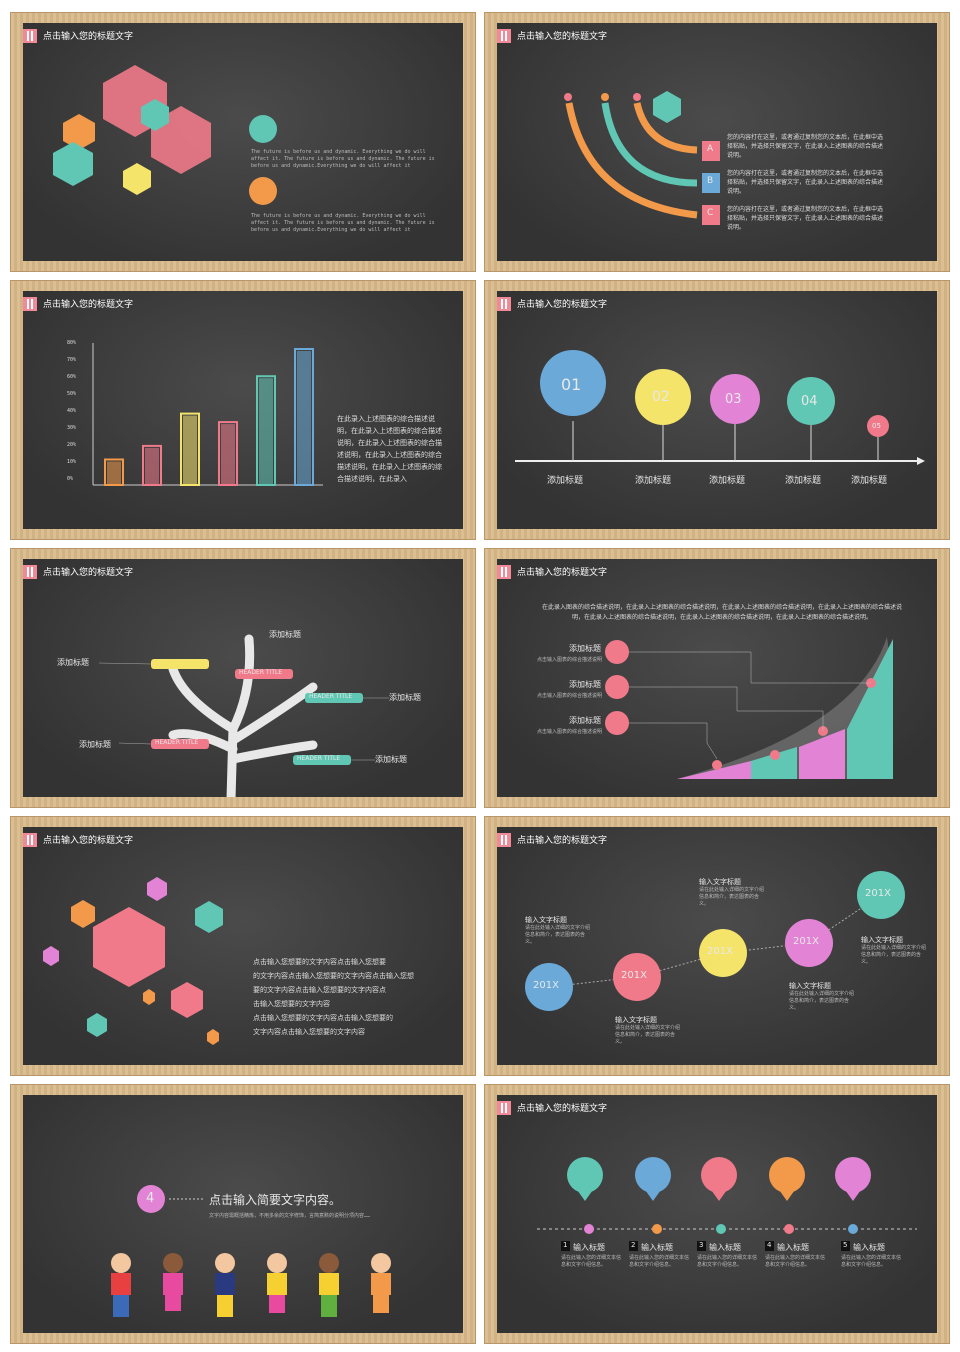 The width and height of the screenshot is (960, 1352). What do you see at coordinates (165, 135) in the screenshot?
I see `hexagon-graphic` at bounding box center [165, 135].